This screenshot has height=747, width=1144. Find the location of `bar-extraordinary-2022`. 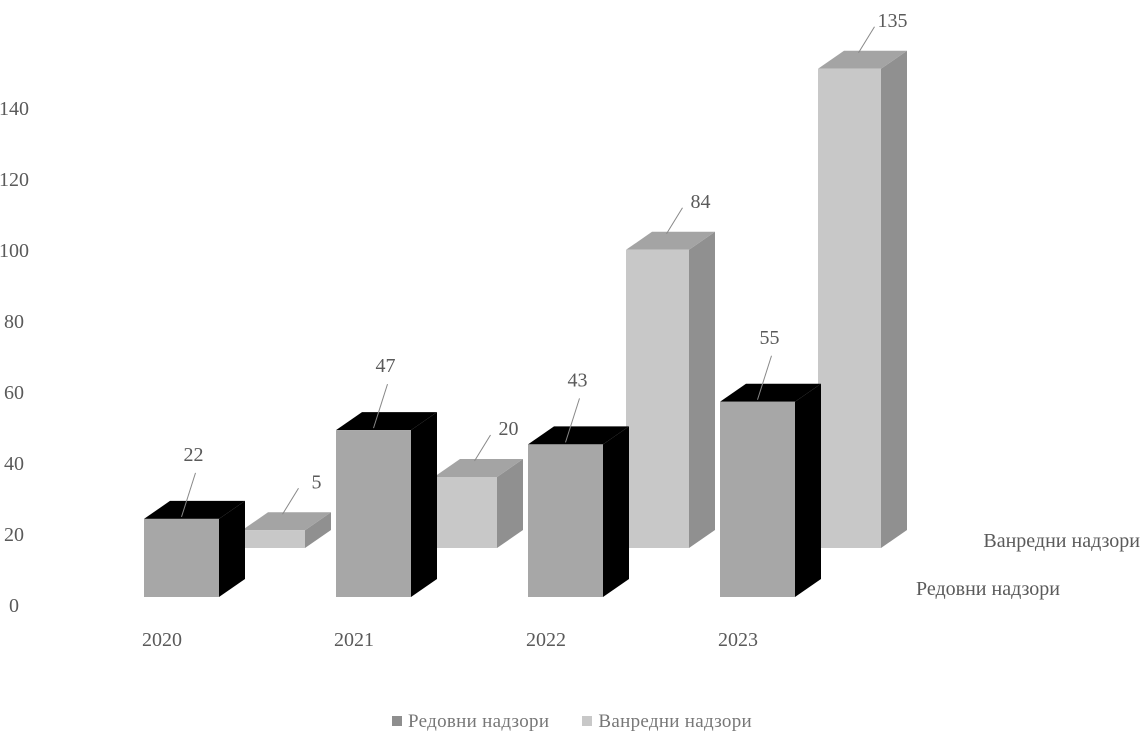

bar-extraordinary-2022 is located at coordinates (657, 399).